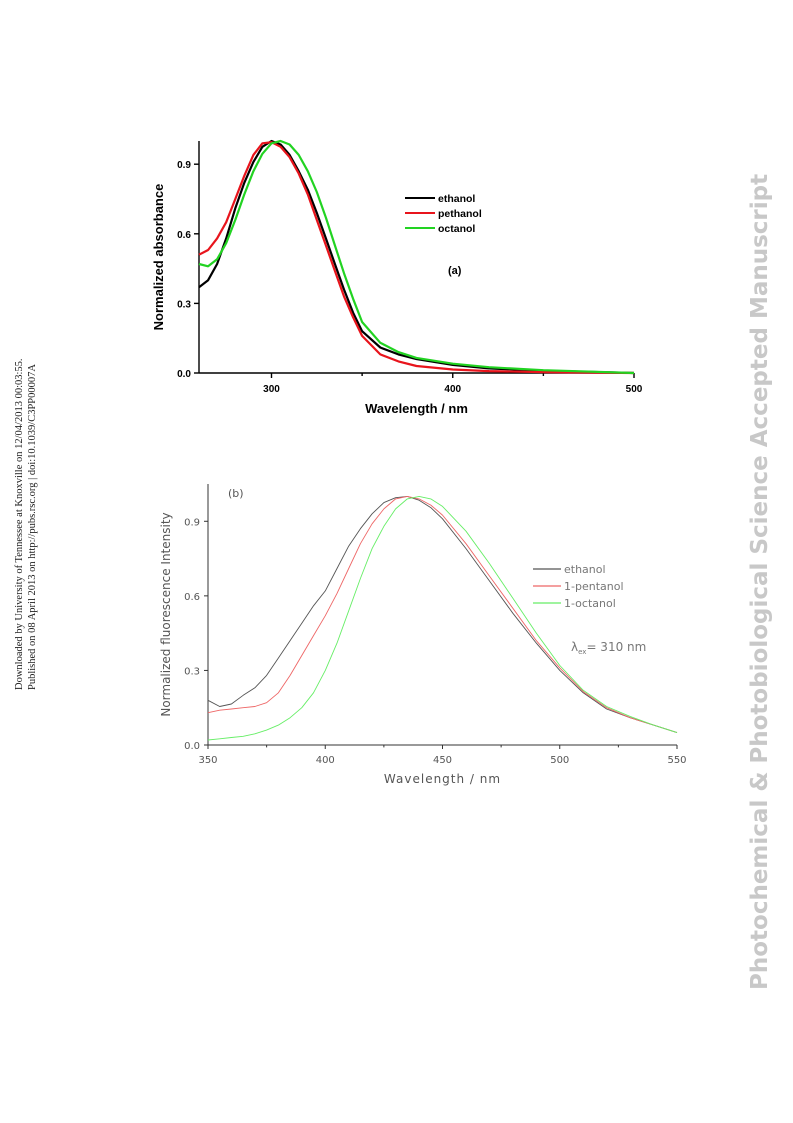  What do you see at coordinates (582, 652) in the screenshot?
I see `annotation-subscript: ex` at bounding box center [582, 652].